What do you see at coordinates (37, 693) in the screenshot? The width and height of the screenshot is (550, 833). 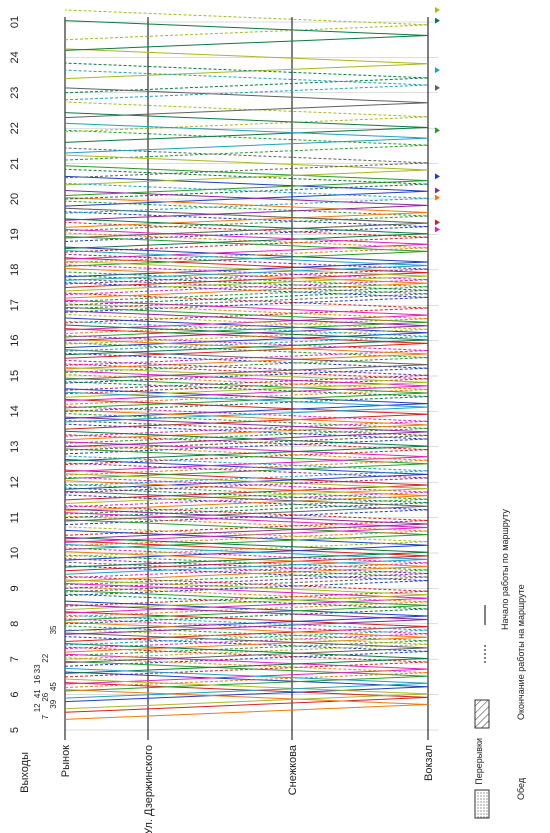 I see `vehicle-label: 41` at bounding box center [37, 693].